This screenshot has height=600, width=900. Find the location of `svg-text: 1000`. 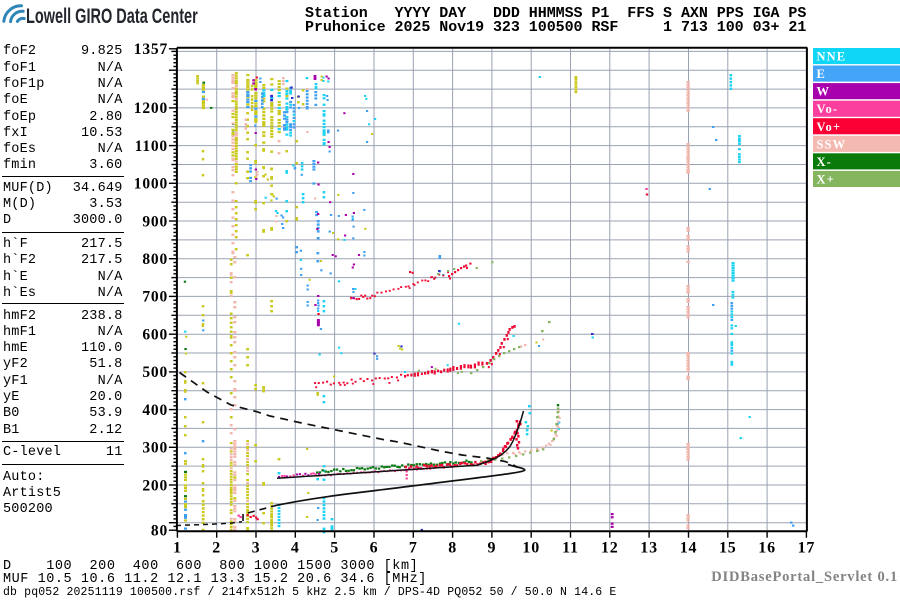

svg-text: 1000 is located at coordinates (151, 184).